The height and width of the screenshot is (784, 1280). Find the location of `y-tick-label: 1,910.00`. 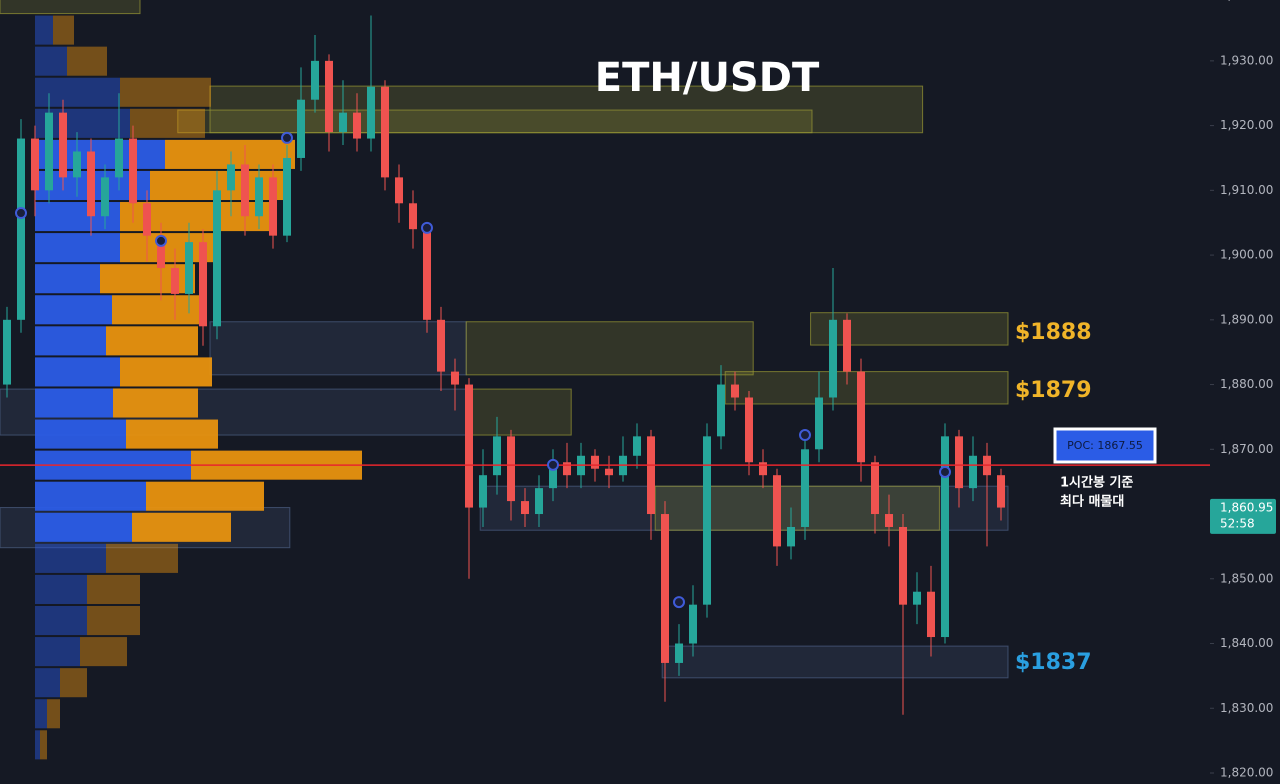

y-tick-label: 1,910.00 is located at coordinates (1246, 190).